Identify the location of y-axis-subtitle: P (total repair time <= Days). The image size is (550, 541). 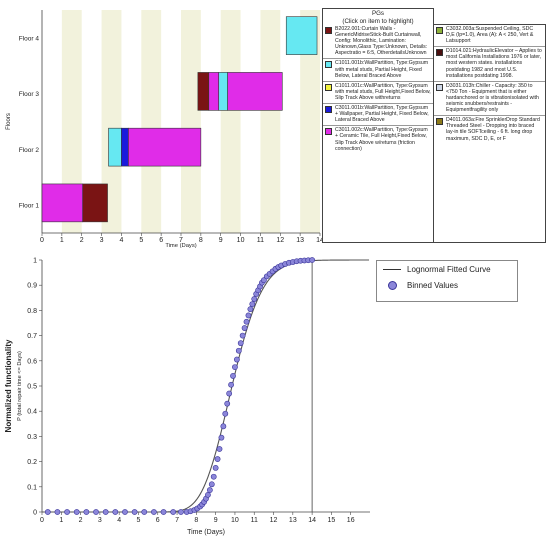
(20, 386).